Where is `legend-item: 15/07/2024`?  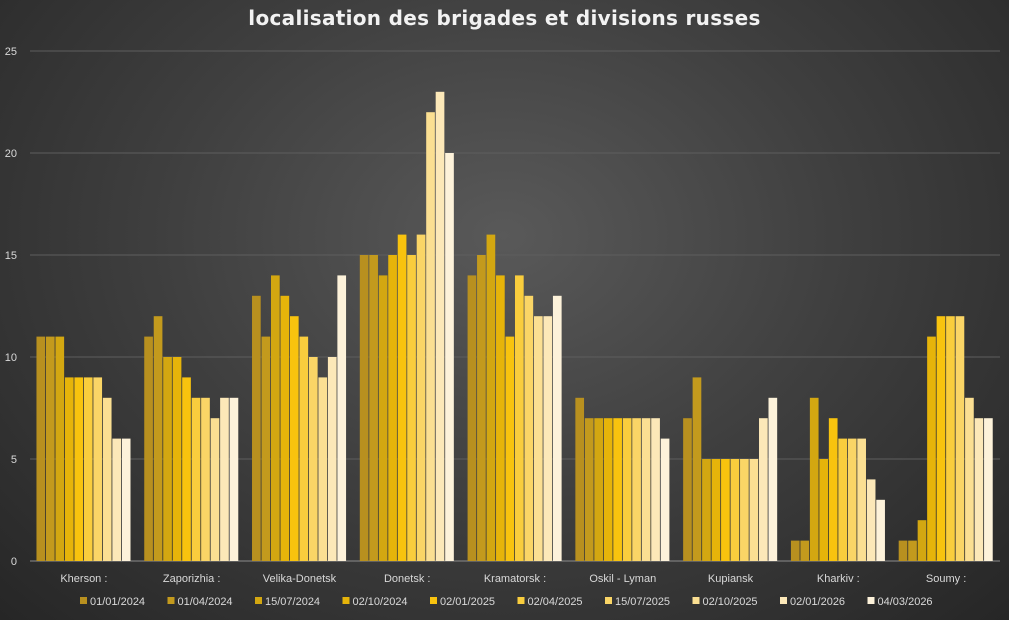 legend-item: 15/07/2024 is located at coordinates (287, 602).